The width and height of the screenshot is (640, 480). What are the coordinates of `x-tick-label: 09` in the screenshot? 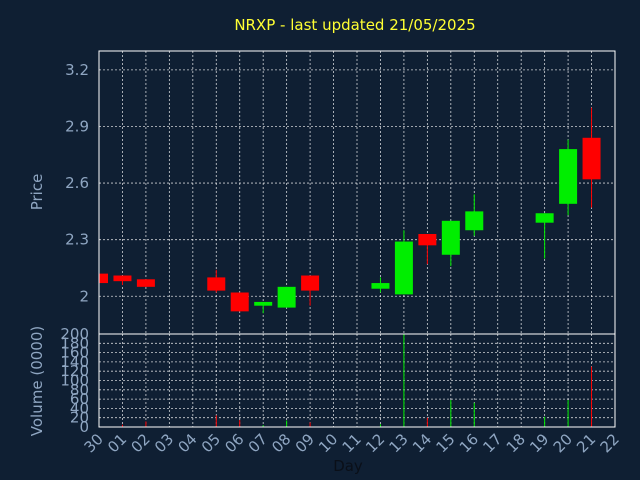 It's located at (305, 443).